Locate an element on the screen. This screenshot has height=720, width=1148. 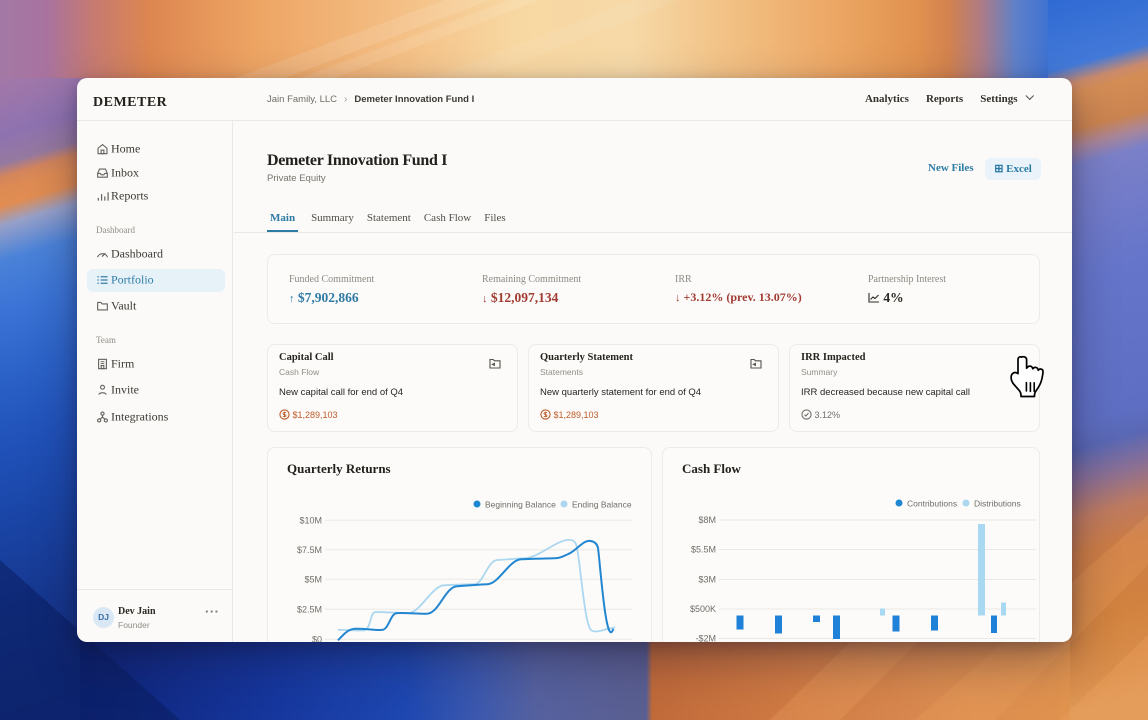
svg-text: $10M is located at coordinates (310, 520).